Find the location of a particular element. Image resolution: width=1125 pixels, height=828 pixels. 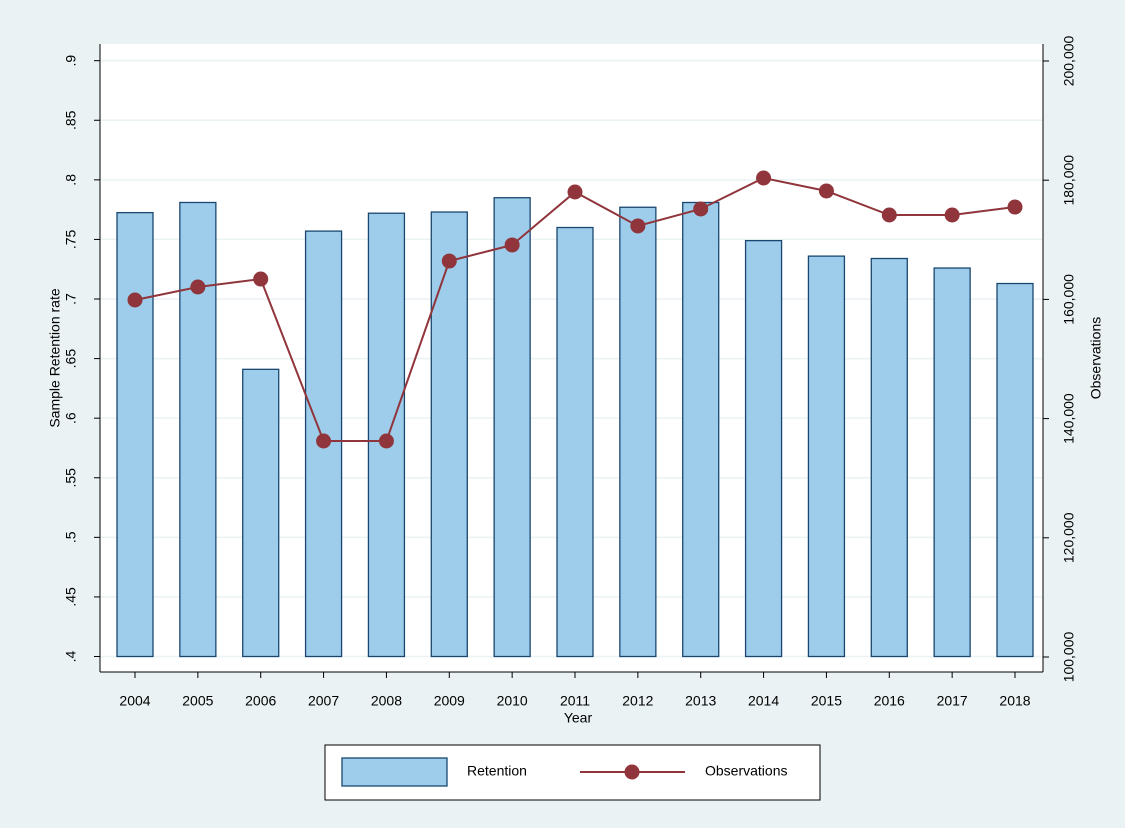

legend-label: Observations is located at coordinates (746, 771).